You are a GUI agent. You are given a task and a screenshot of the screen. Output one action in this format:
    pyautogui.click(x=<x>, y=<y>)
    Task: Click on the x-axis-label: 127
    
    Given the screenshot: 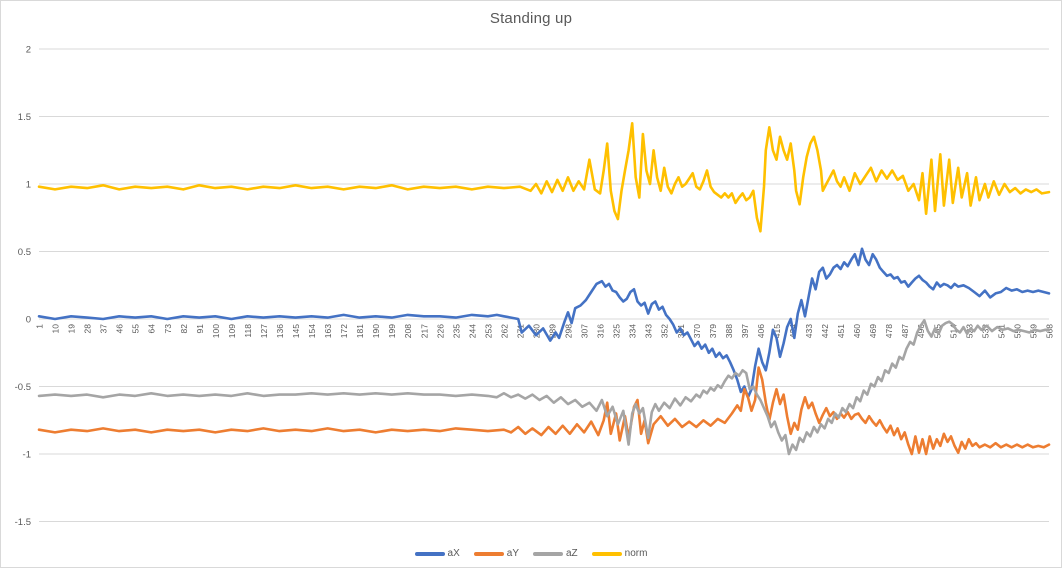 What is the action you would take?
    pyautogui.click(x=264, y=331)
    